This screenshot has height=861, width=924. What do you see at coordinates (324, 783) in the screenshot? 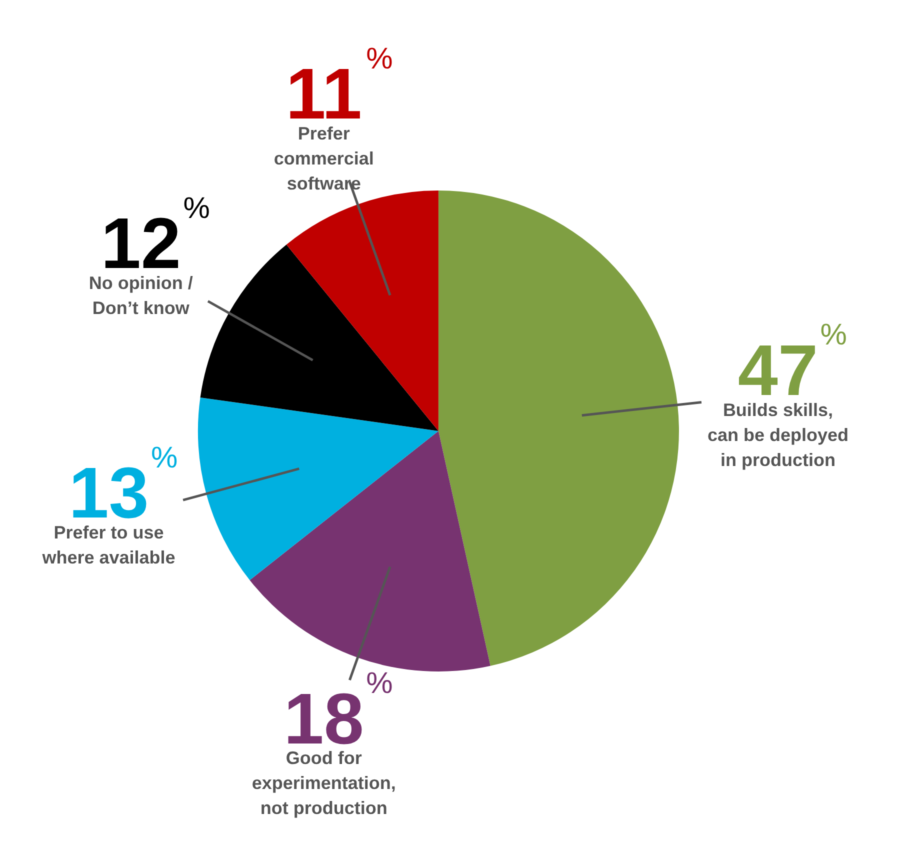
I see `slice-label: Good for experimentation, not production` at bounding box center [324, 783].